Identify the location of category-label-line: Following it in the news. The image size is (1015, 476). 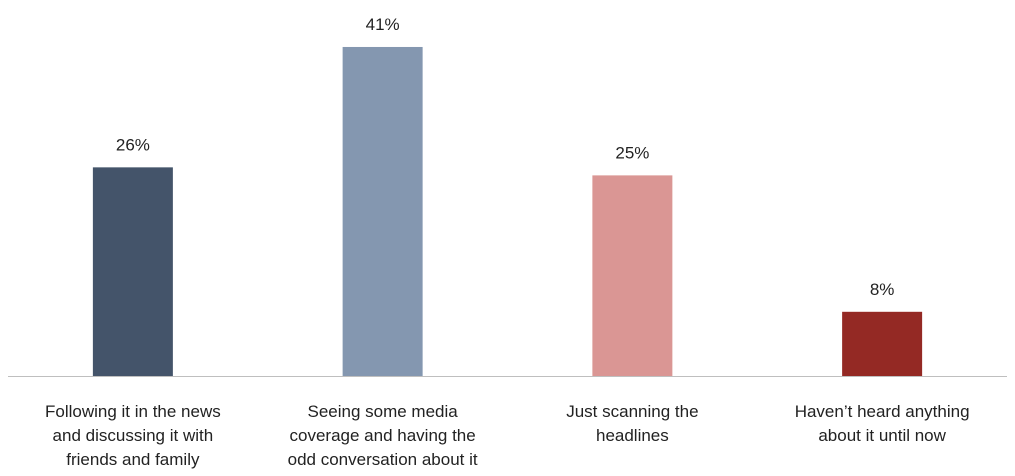
(133, 411).